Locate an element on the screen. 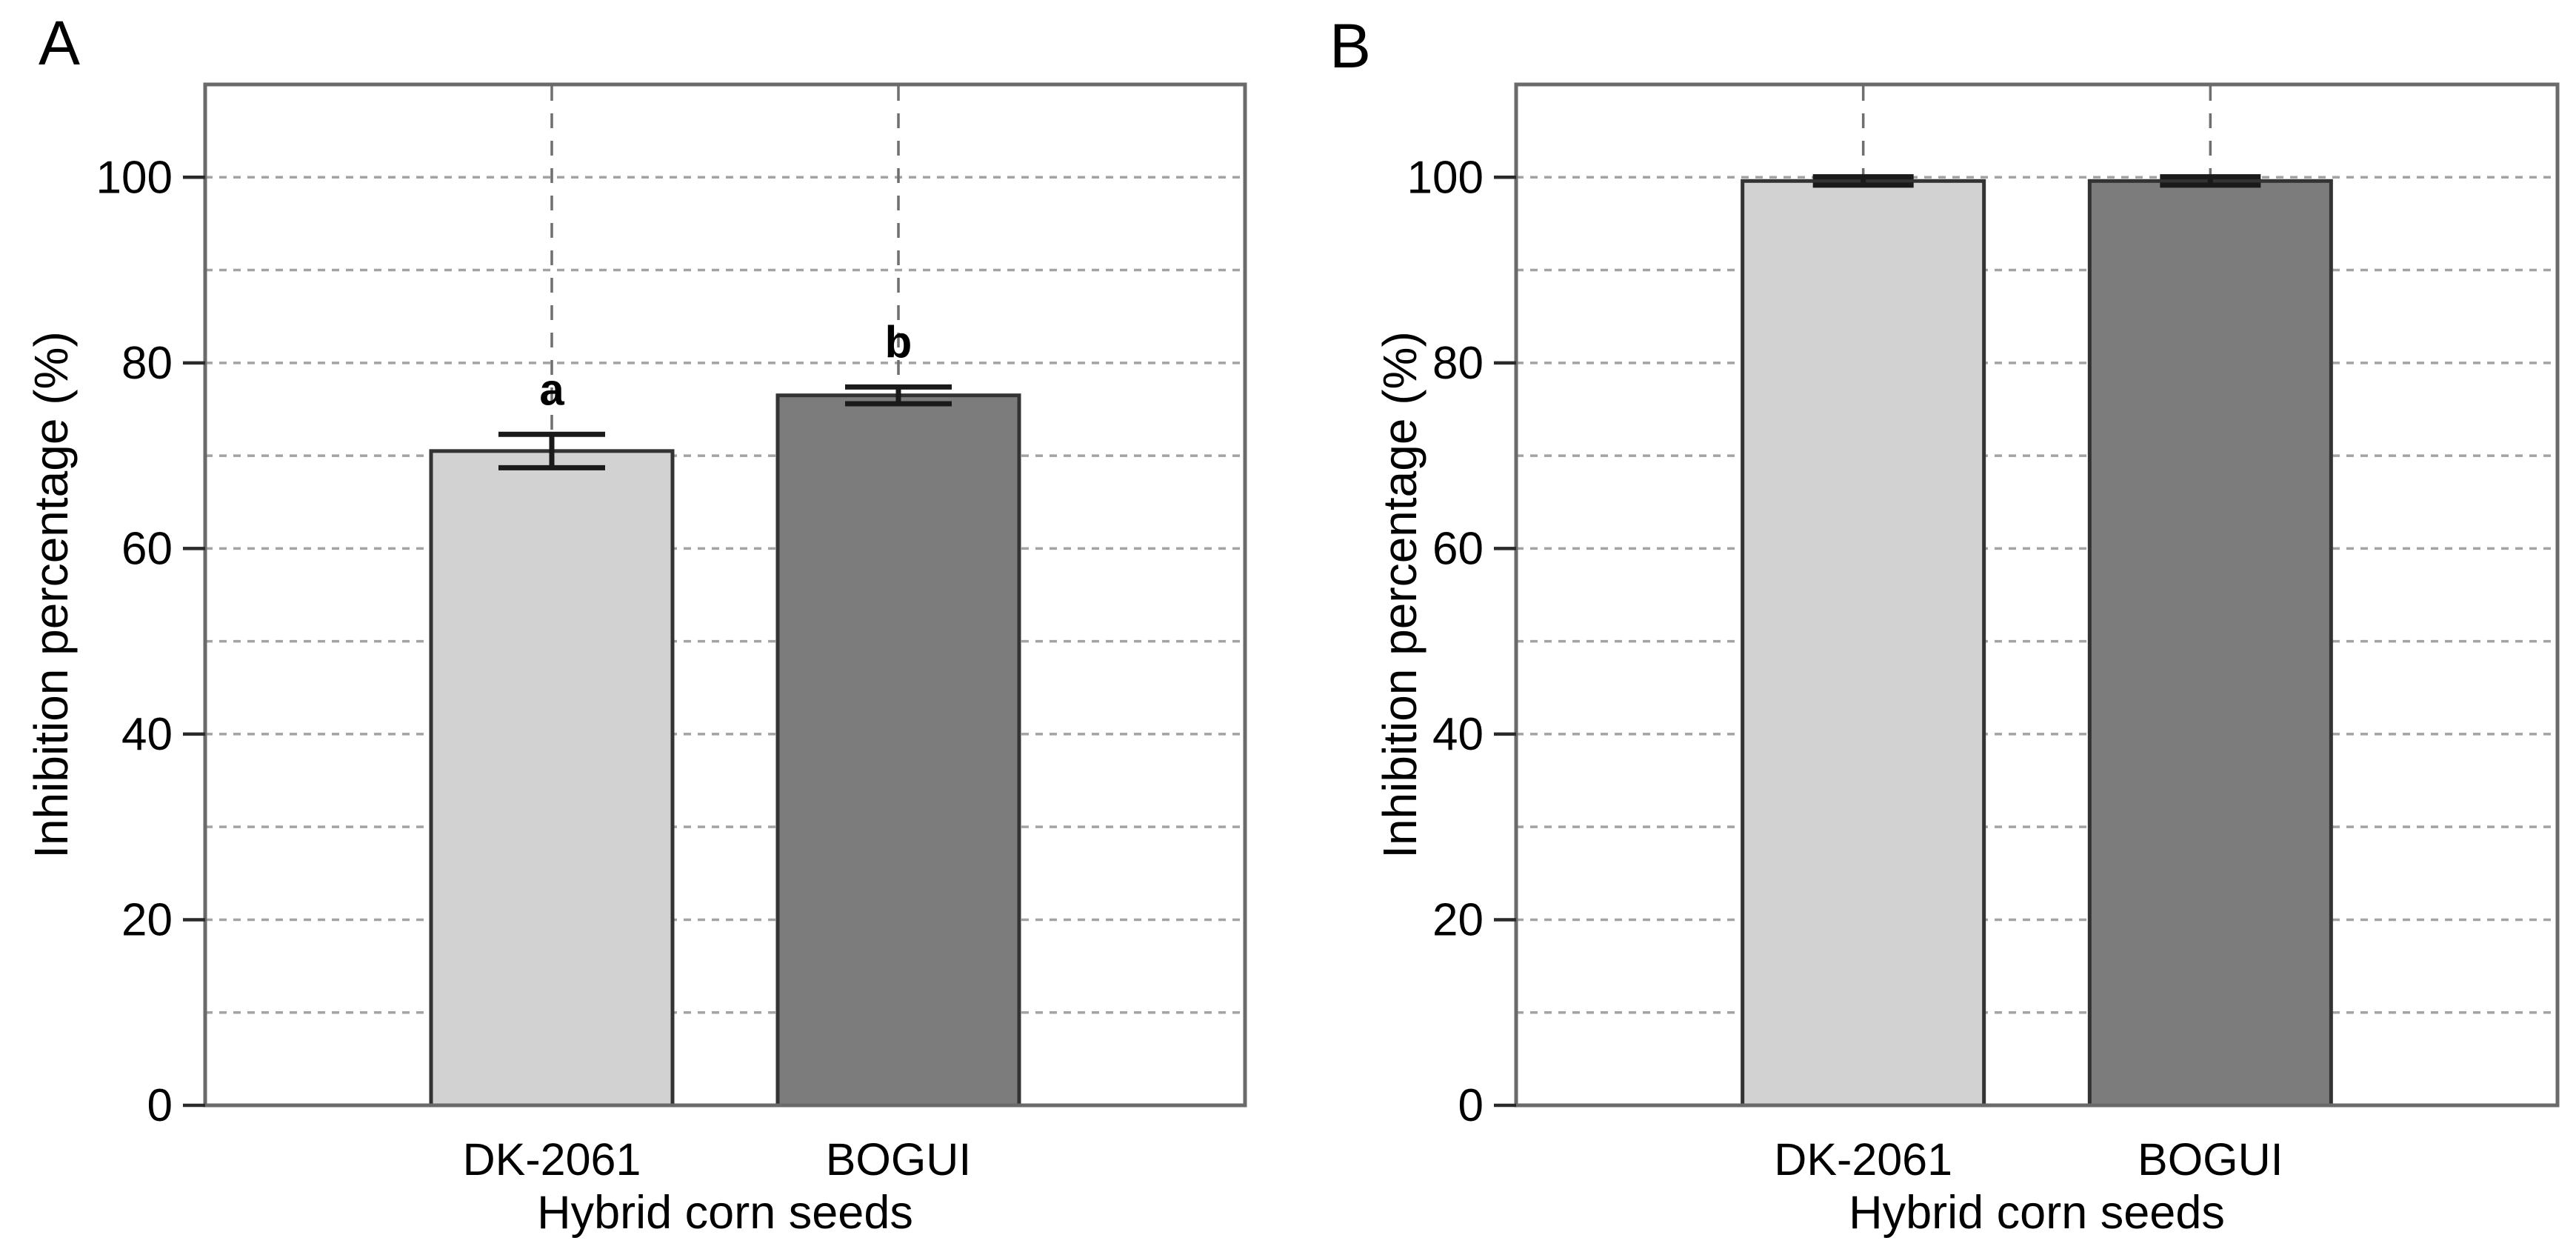 The width and height of the screenshot is (2576, 1252). panel-a-x-axis-label: Hybrid corn seeds is located at coordinates (725, 1213).